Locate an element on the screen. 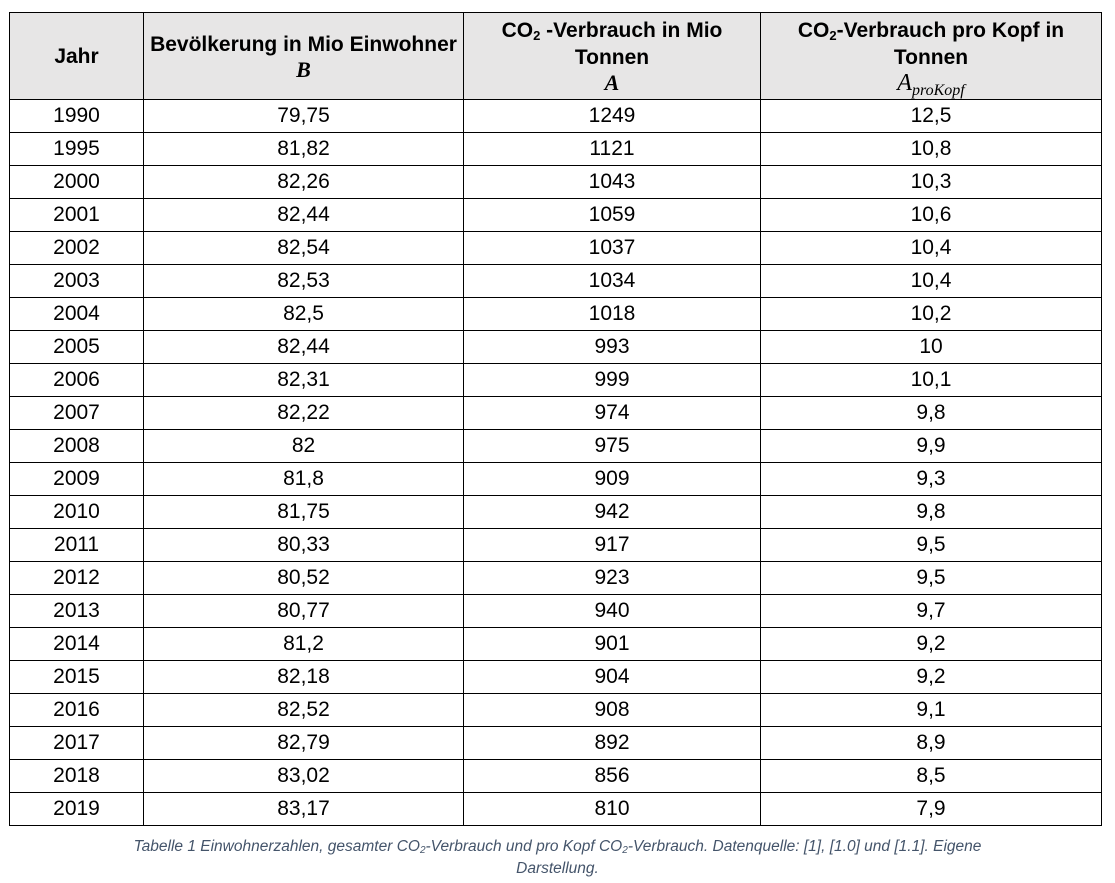 This screenshot has height=883, width=1115. header-population: Bevölkerung in Mio Einwohner B is located at coordinates (303, 56).